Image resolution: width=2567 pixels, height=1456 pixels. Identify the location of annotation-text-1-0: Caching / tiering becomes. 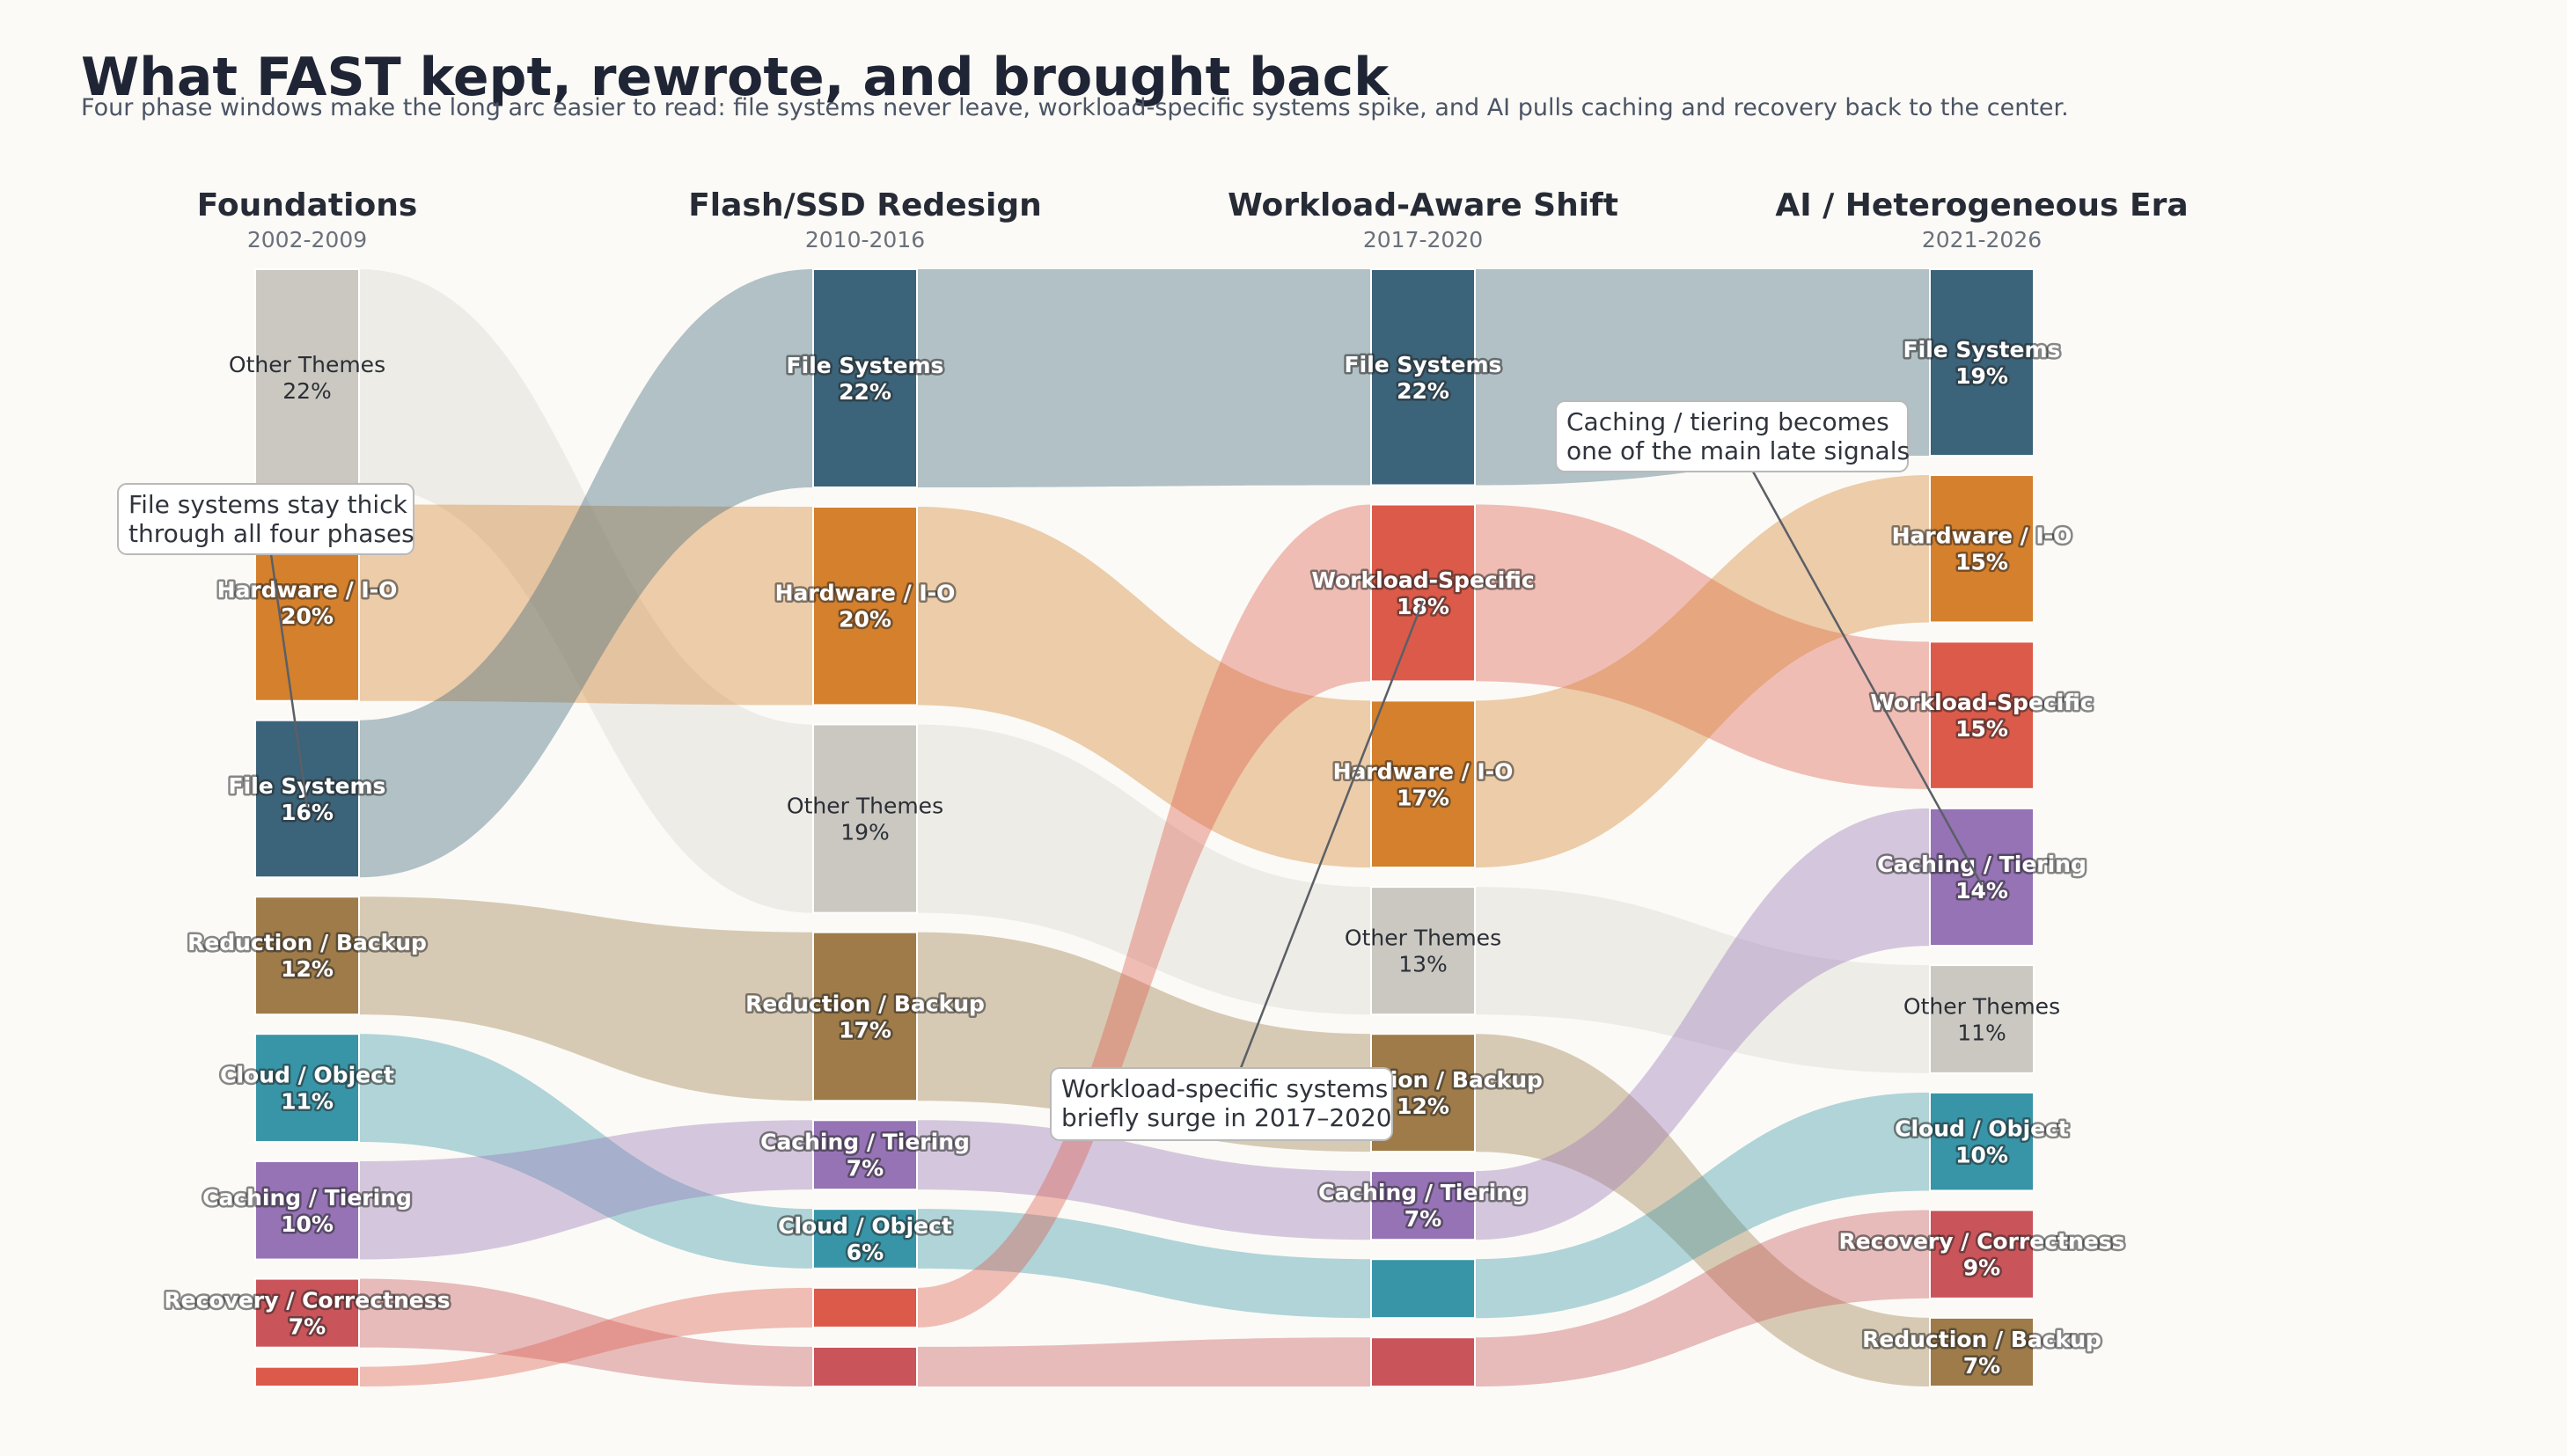
(1727, 421).